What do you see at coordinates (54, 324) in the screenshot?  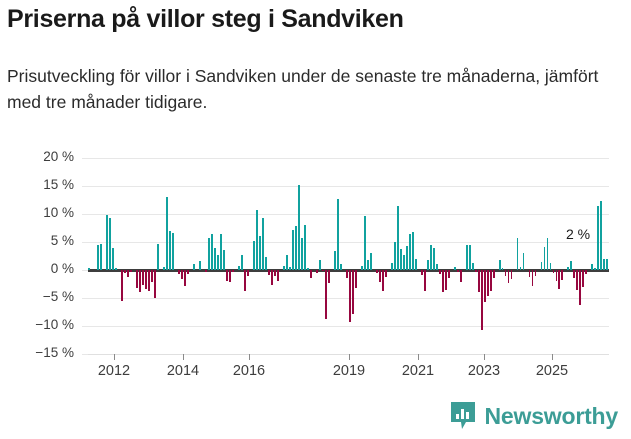 I see `y-axis-tick-label: −10 %` at bounding box center [54, 324].